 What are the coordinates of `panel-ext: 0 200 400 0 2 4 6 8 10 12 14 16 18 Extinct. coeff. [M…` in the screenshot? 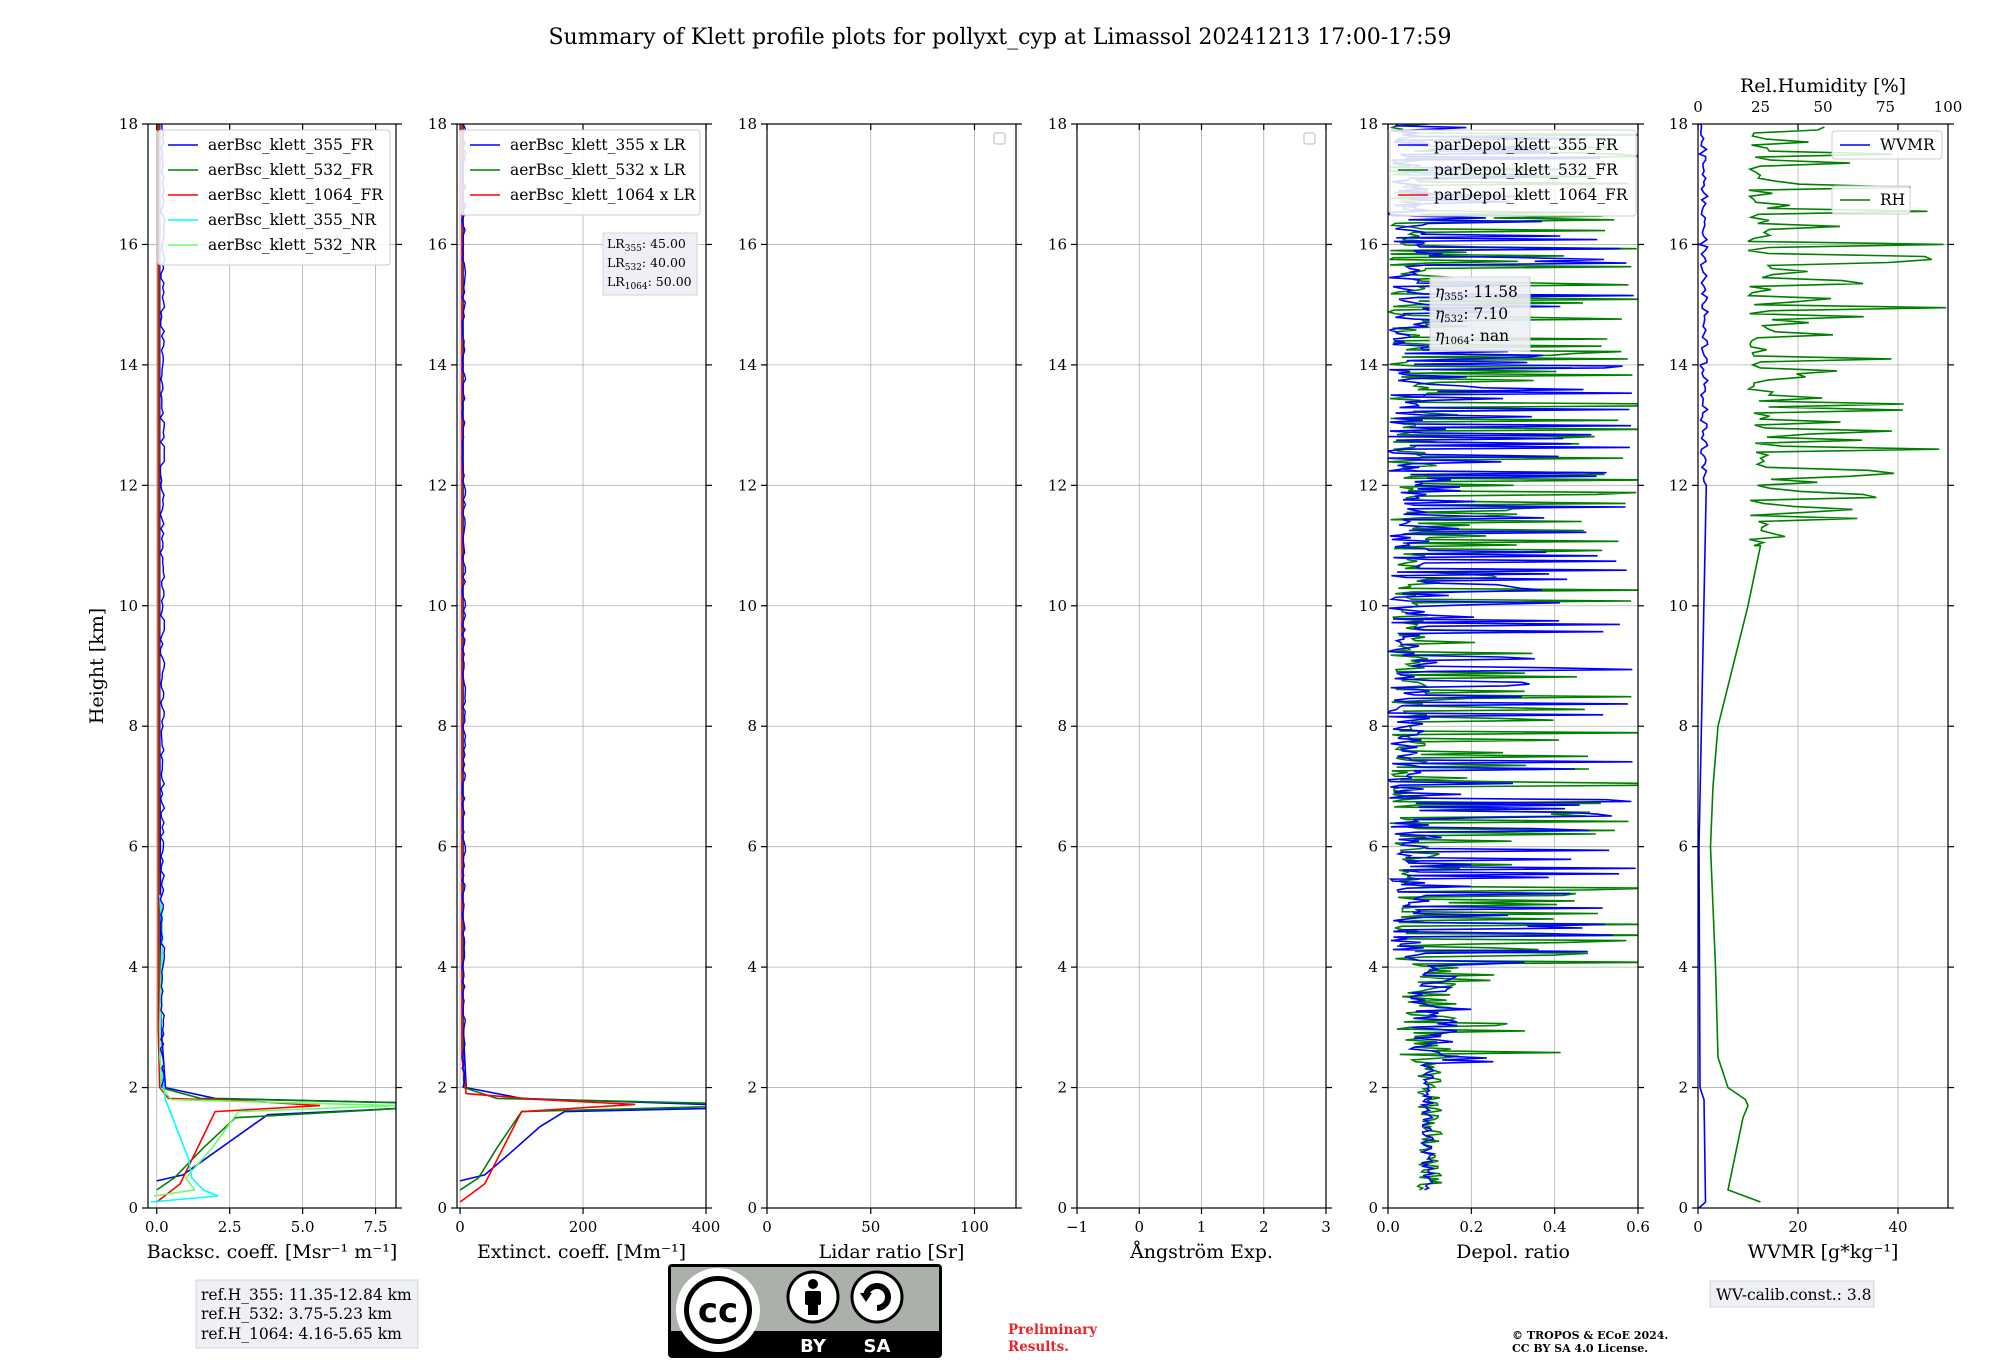 It's located at (574, 689).